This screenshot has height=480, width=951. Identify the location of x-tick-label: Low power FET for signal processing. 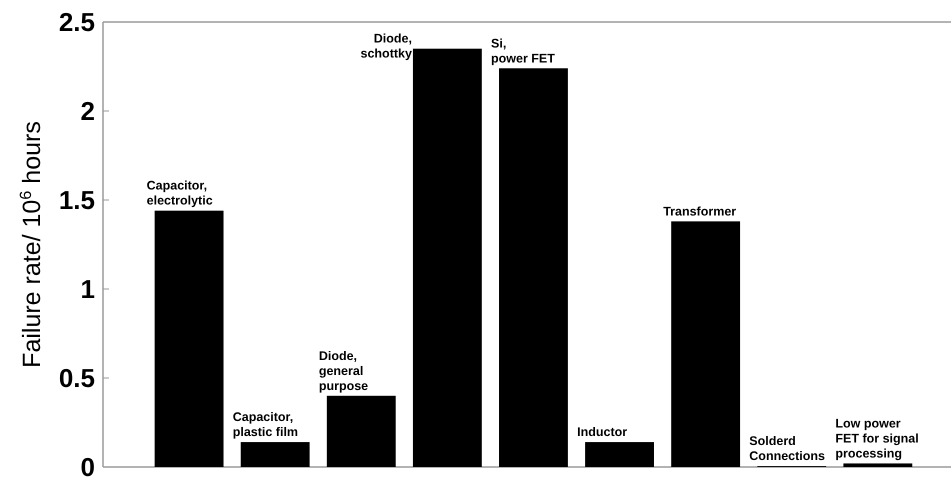
(877, 438).